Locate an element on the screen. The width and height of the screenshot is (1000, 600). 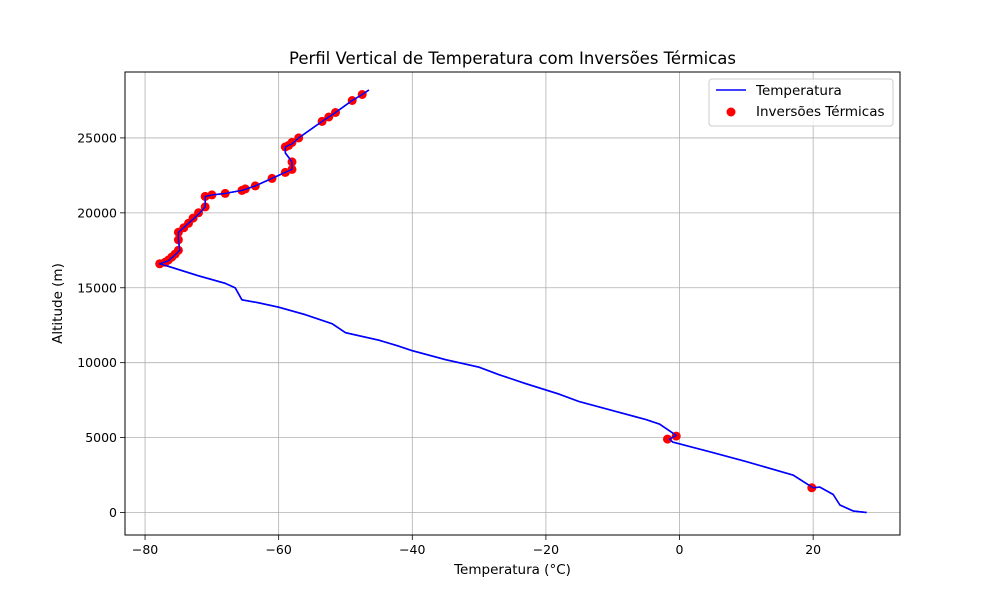
legend-label-inversoes: Inversões Térmicas is located at coordinates (820, 112).